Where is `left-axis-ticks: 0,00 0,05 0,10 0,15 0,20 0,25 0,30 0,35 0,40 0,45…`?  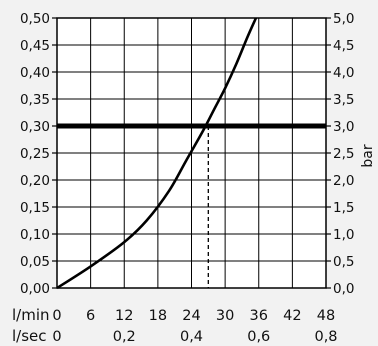
left-axis-ticks: 0,00 0,05 0,10 0,15 0,20 0,25 0,30 0,35 0,40 0,45… is located at coordinates (38, 154).